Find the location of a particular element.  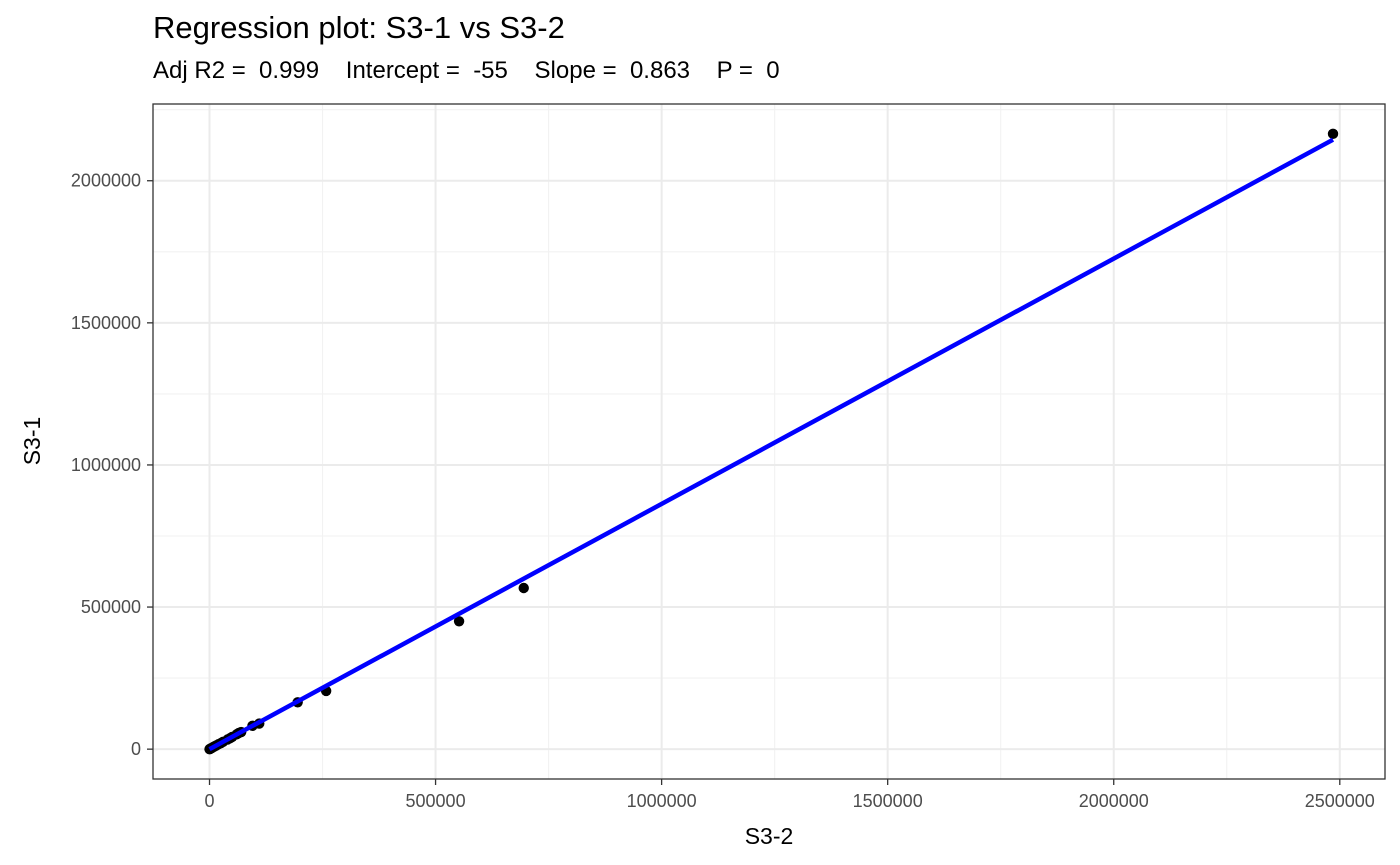

y-tick-label: 2000000 is located at coordinates (106, 181).